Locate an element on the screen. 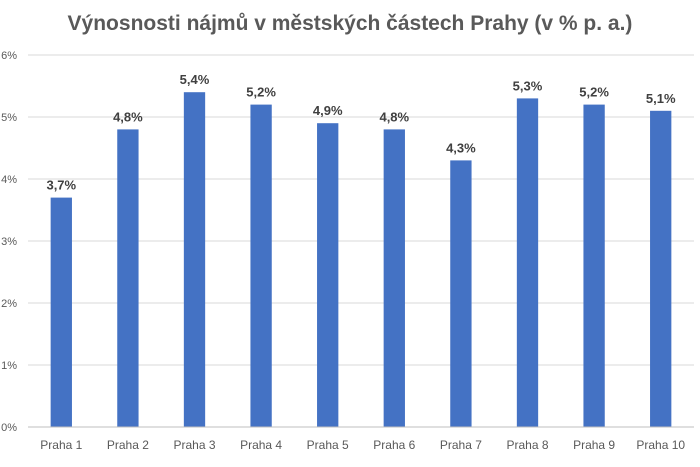 The width and height of the screenshot is (700, 467). x-category-label: Praha 7 is located at coordinates (461, 445).